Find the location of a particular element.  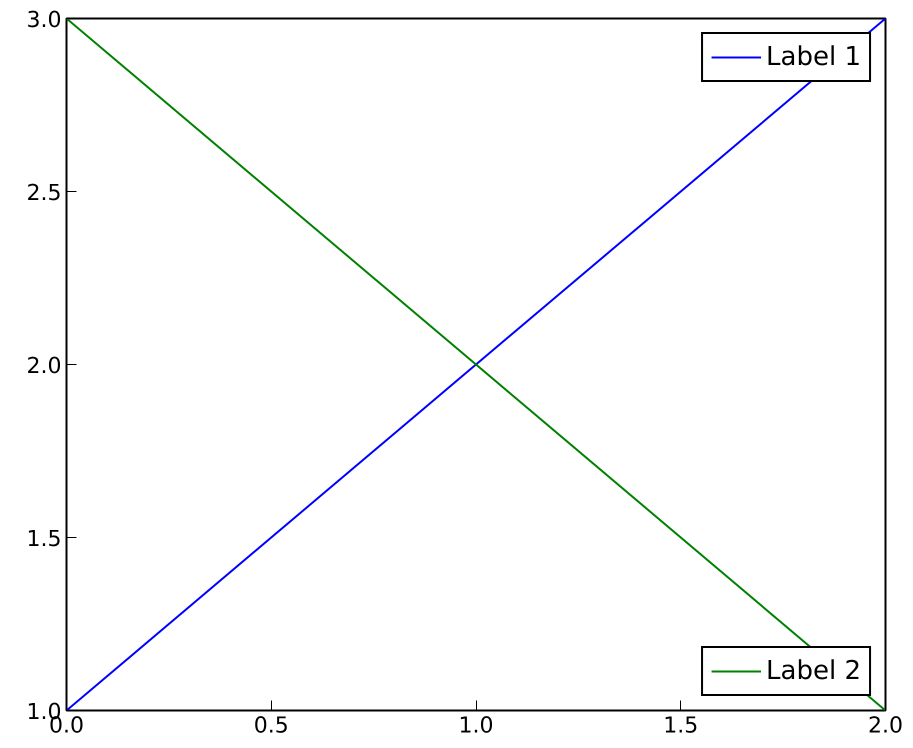

y-tick-label: 2.5 is located at coordinates (44, 193).